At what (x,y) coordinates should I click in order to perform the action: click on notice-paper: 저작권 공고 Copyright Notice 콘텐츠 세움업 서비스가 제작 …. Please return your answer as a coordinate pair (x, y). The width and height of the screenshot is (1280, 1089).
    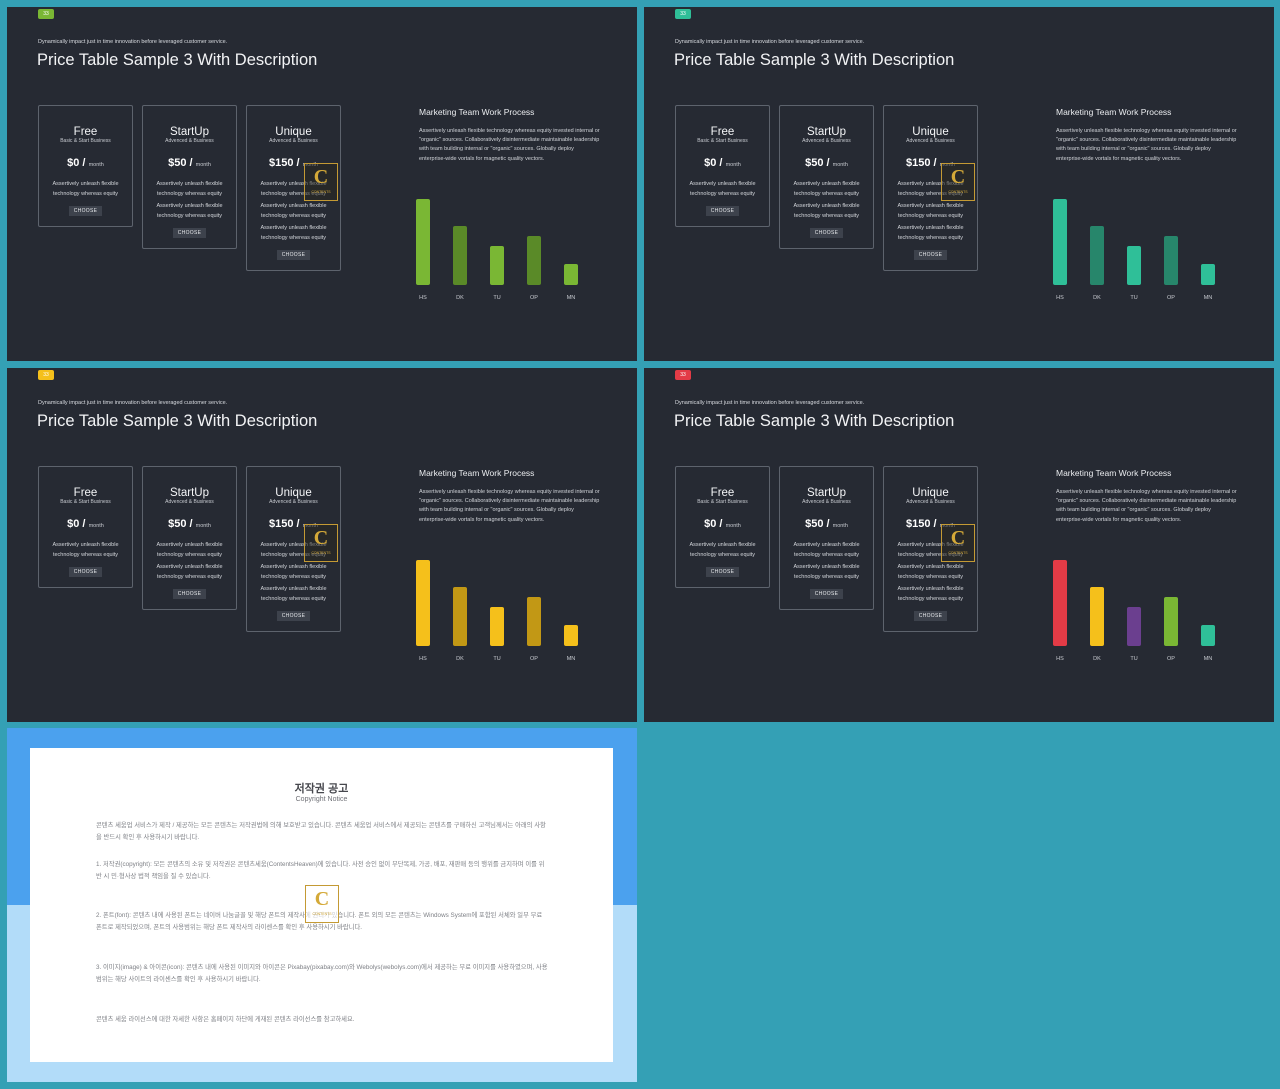
    Looking at the image, I should click on (321, 905).